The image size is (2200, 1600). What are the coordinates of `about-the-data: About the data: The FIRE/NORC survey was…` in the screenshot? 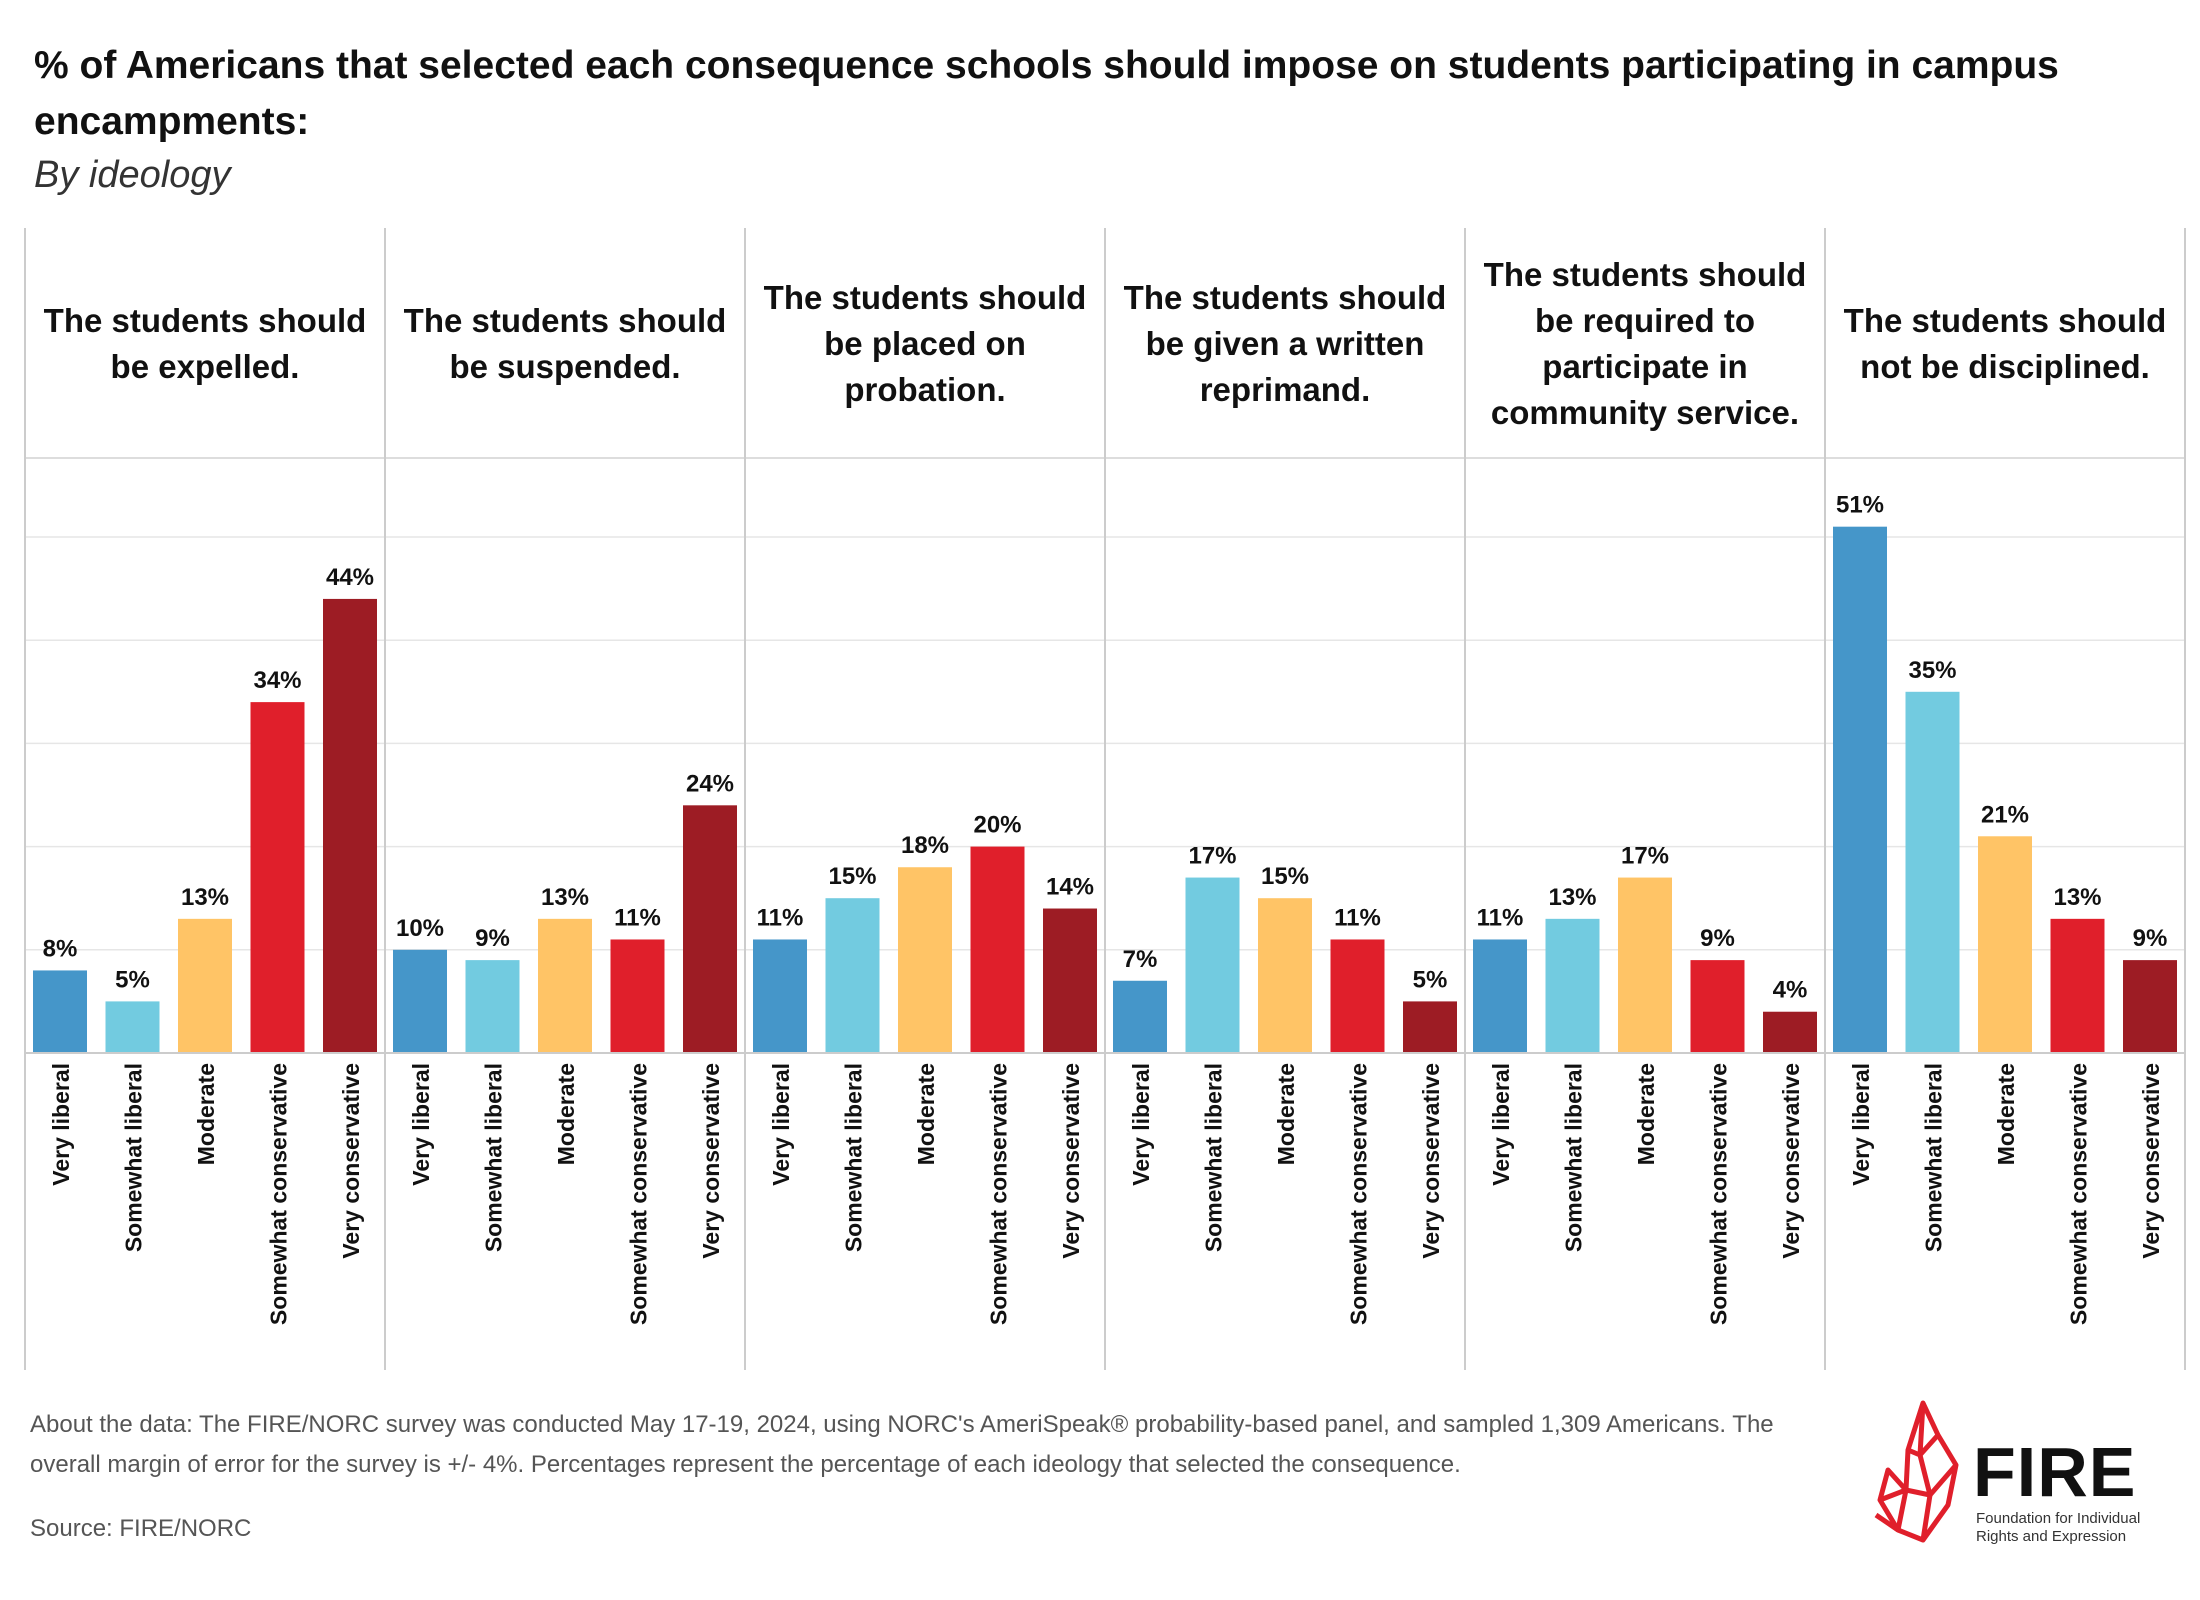 It's located at (902, 1444).